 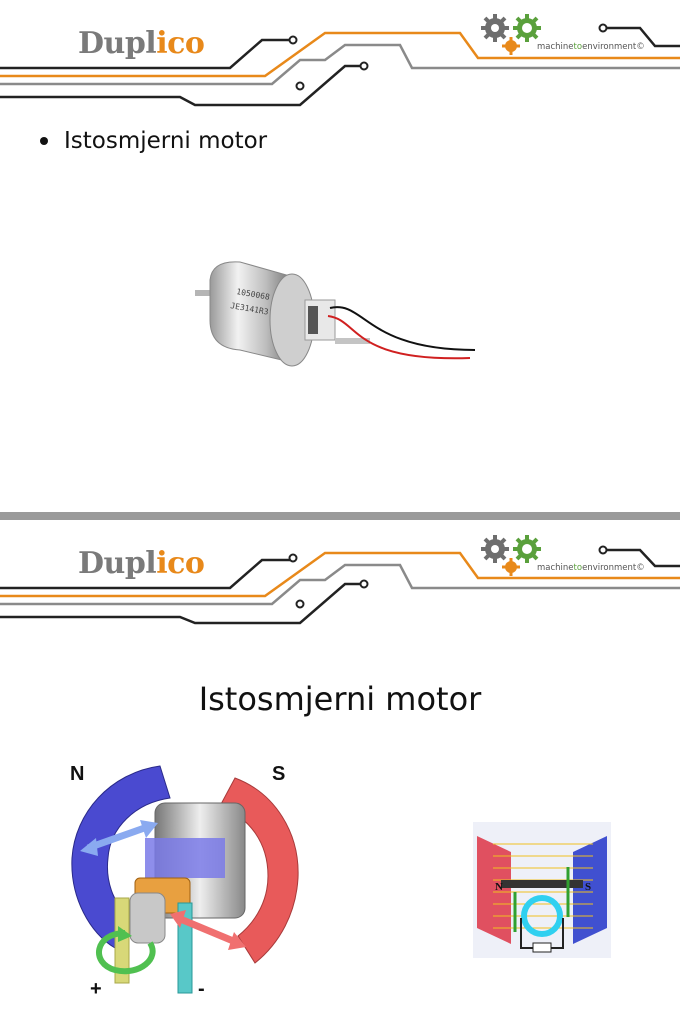 What do you see at coordinates (340, 516) in the screenshot?
I see `slide-separator` at bounding box center [340, 516].